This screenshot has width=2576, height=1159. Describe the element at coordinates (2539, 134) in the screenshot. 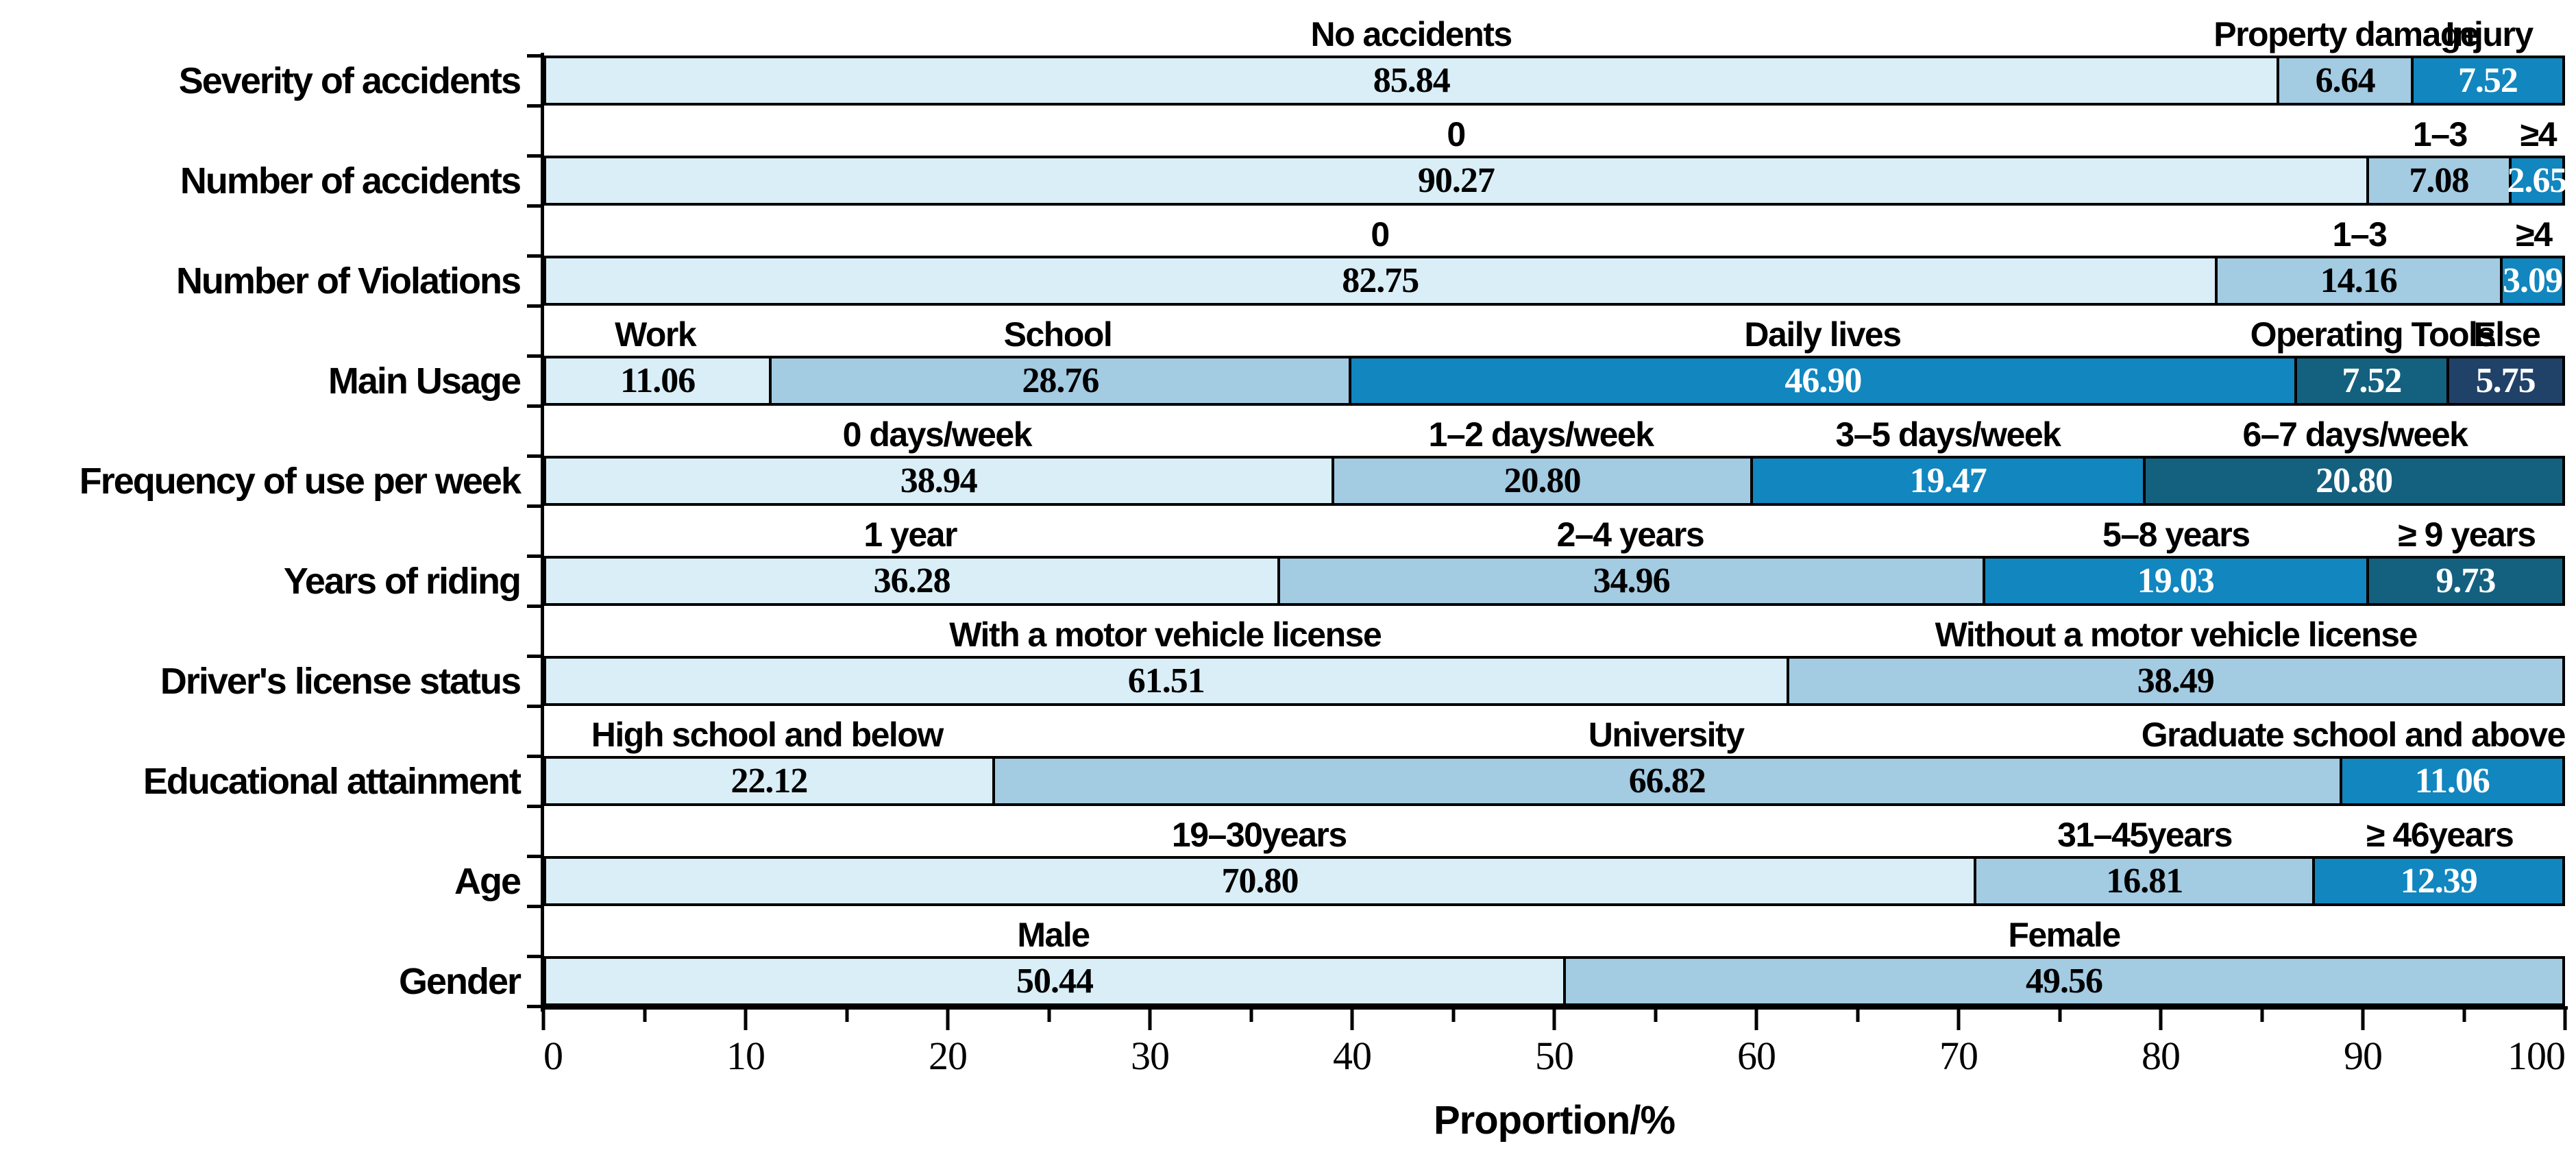

I see `segment-label: ≥4` at that location.